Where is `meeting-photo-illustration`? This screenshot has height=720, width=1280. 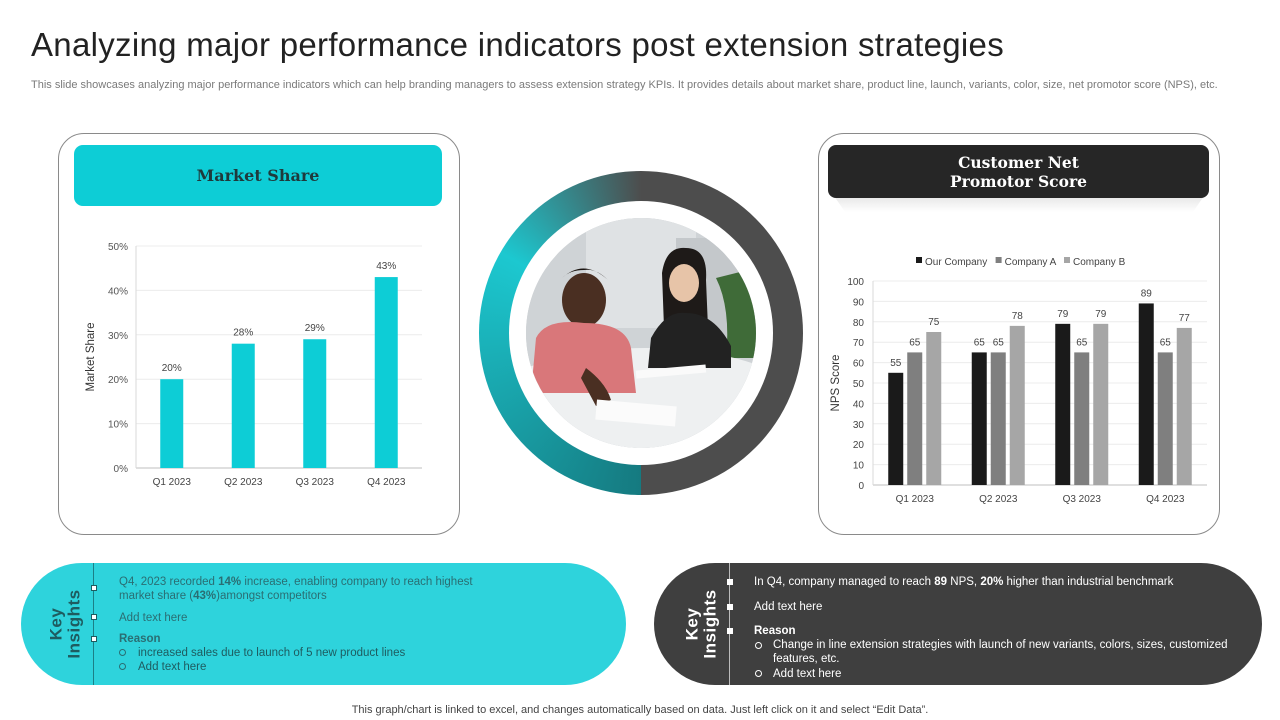
meeting-photo-illustration is located at coordinates (641, 333).